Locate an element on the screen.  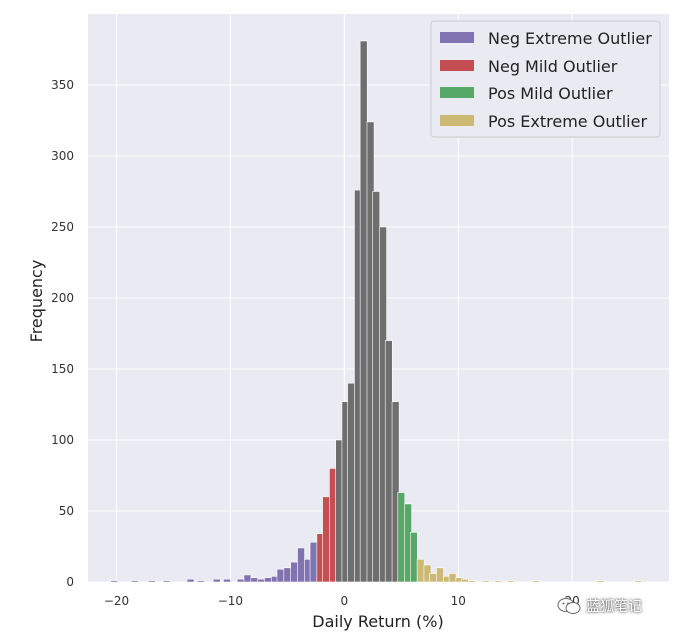
x-tick-label: −20 is located at coordinates (116, 601).